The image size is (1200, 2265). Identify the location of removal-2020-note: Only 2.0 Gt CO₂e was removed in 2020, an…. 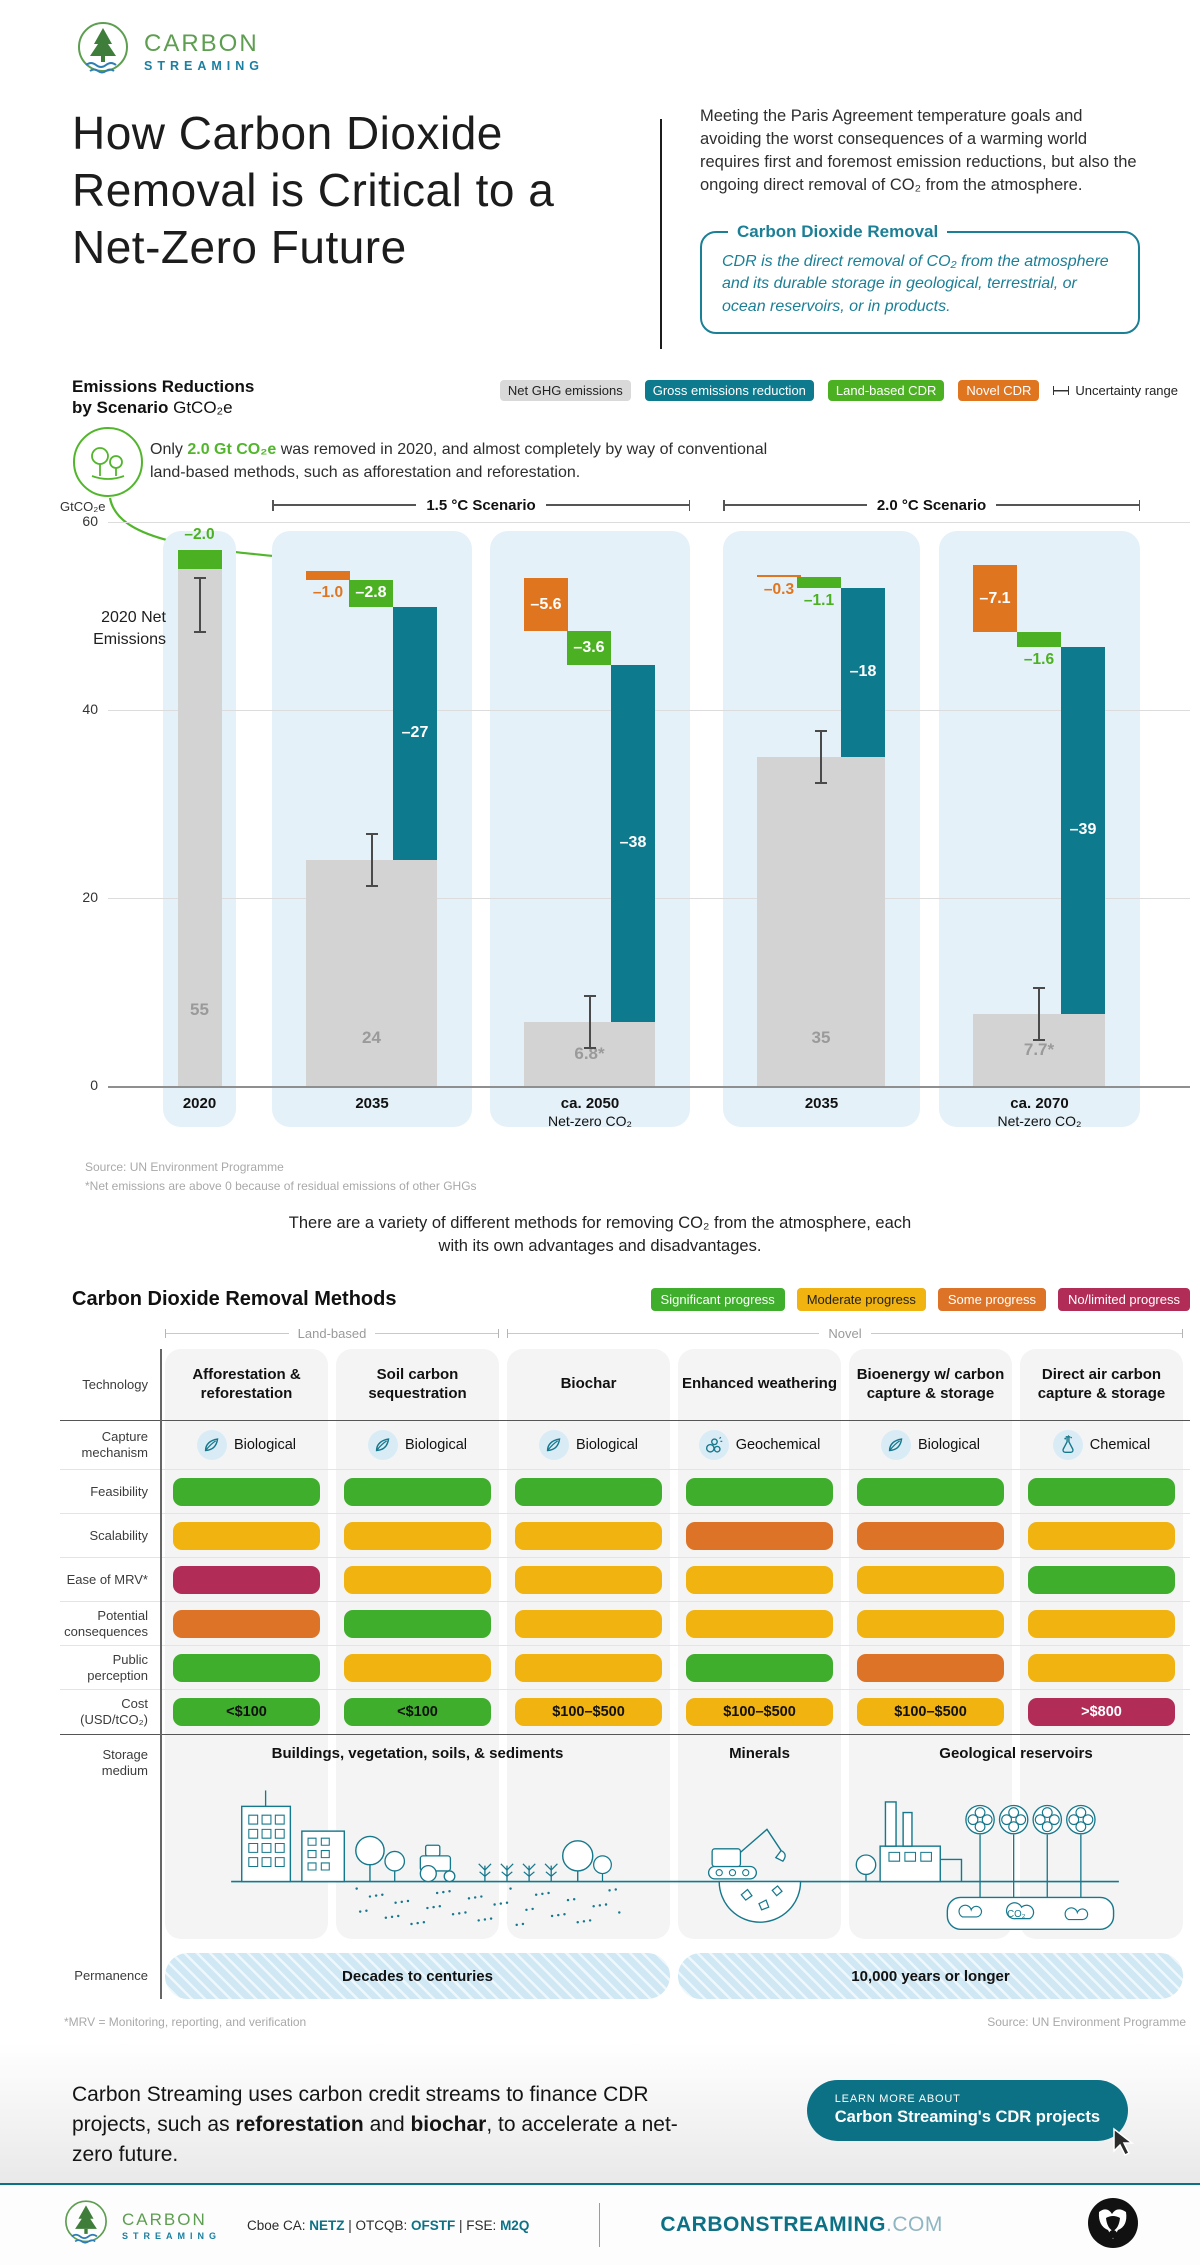
(460, 461).